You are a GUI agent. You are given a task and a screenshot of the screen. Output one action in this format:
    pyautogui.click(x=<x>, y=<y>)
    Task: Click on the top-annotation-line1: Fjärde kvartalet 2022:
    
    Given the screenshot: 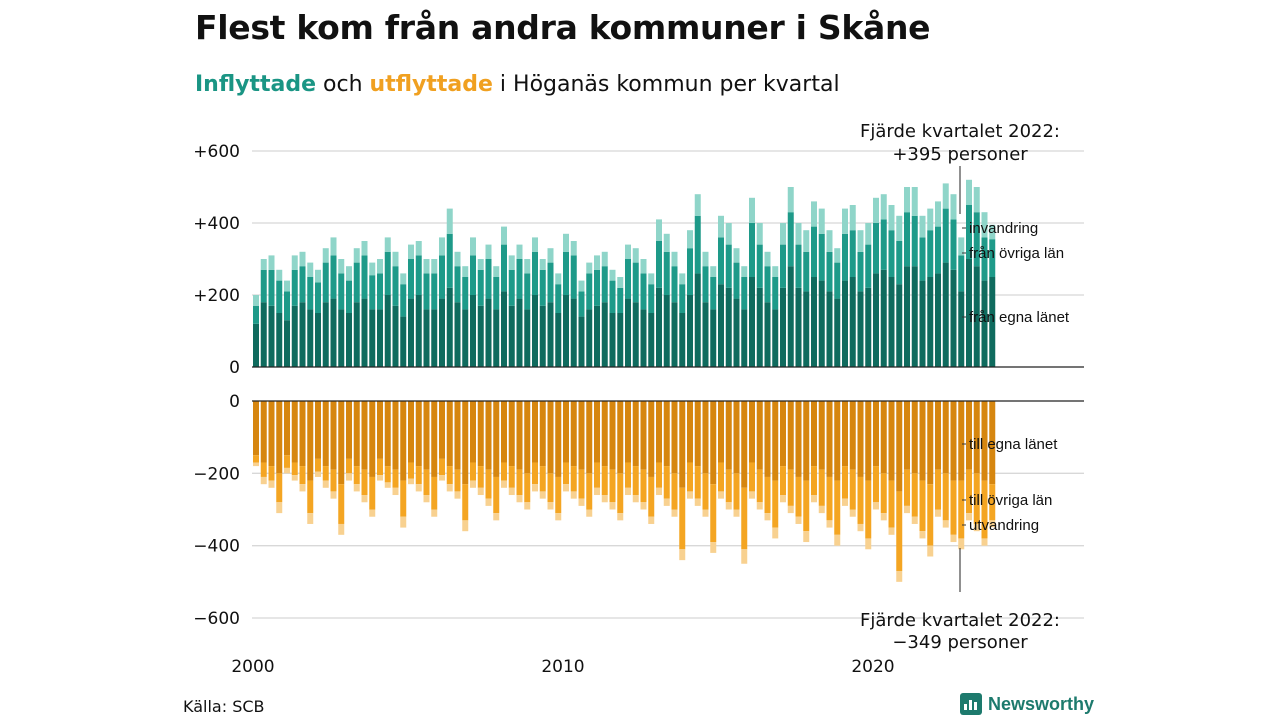 What is the action you would take?
    pyautogui.click(x=960, y=131)
    